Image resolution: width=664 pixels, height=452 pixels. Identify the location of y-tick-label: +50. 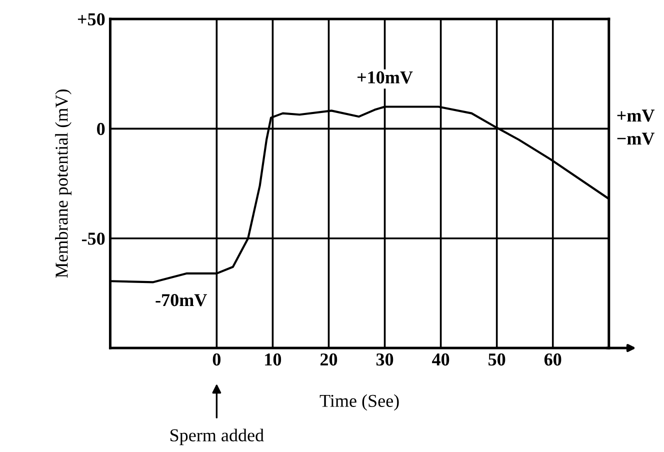
(91, 19).